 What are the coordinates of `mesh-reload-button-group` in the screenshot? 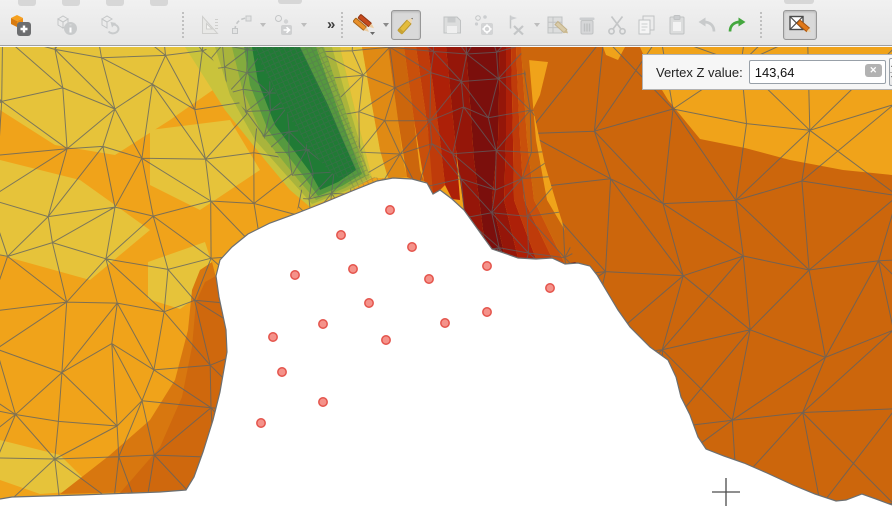 It's located at (111, 25).